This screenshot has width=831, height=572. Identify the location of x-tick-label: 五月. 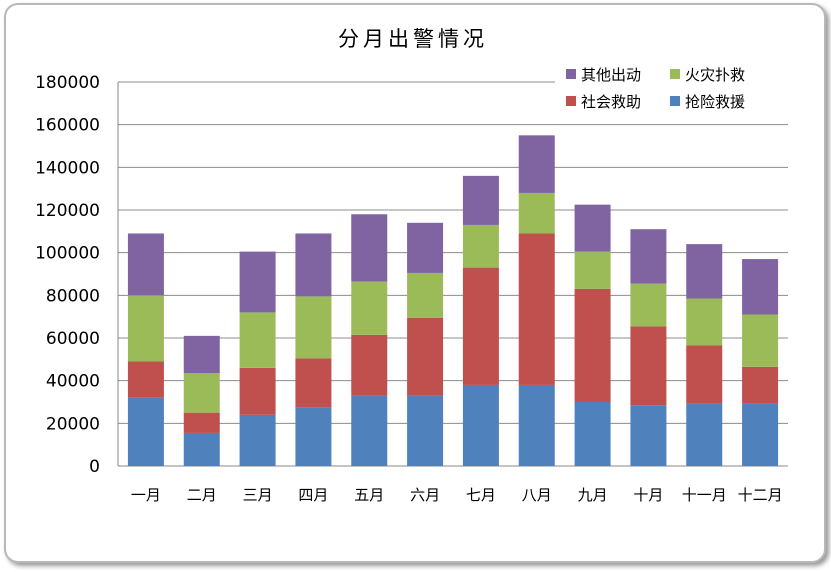
(369, 495).